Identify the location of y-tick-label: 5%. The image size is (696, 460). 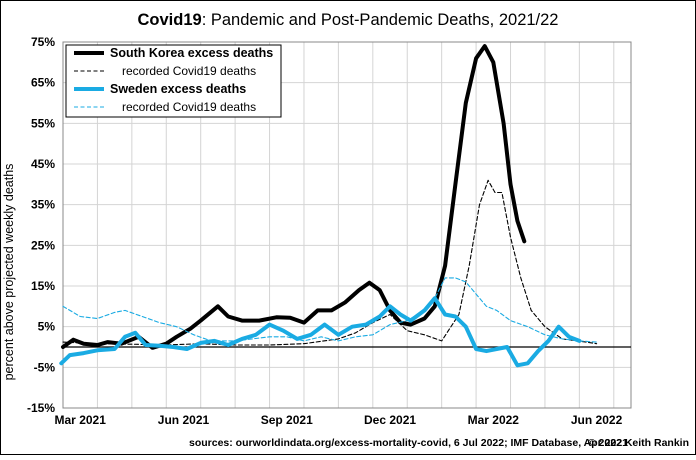
(47, 327).